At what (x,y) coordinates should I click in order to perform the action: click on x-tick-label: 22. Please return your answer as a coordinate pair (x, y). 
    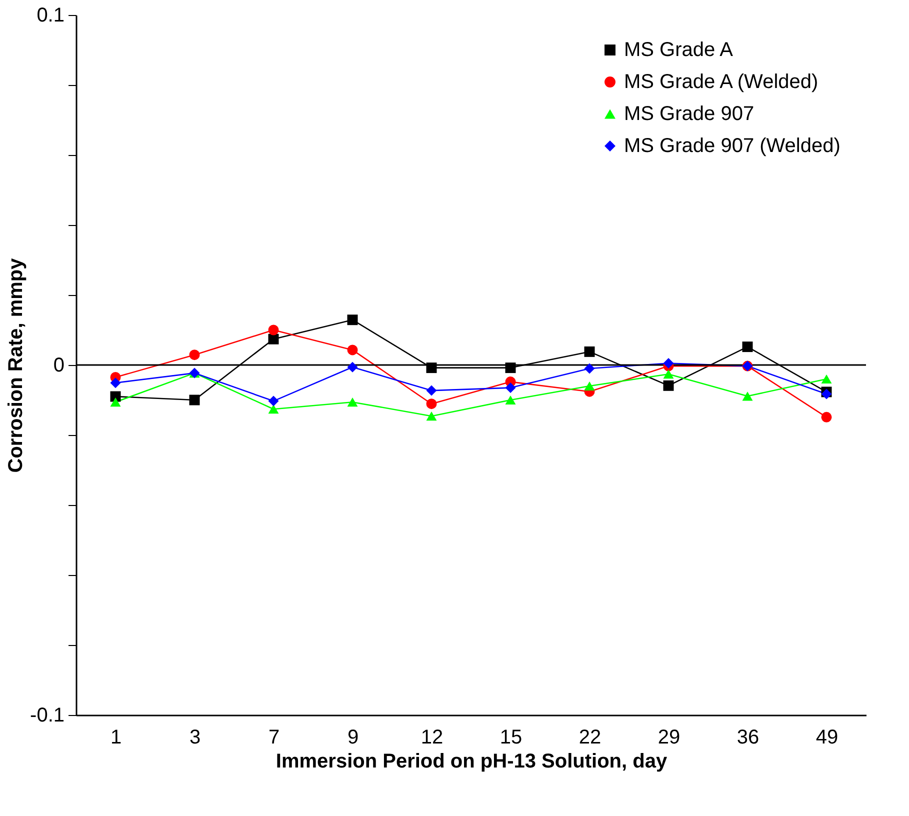
    Looking at the image, I should click on (590, 737).